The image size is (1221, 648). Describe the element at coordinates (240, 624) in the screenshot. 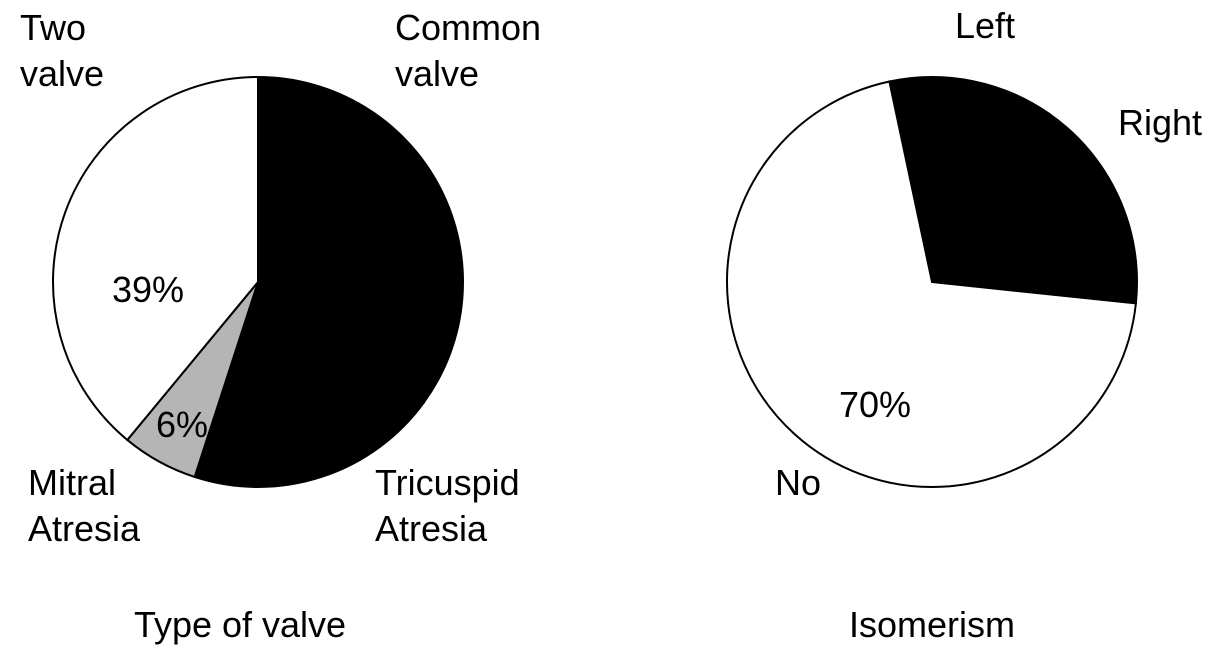

I see `chart-title: Type of valve` at that location.